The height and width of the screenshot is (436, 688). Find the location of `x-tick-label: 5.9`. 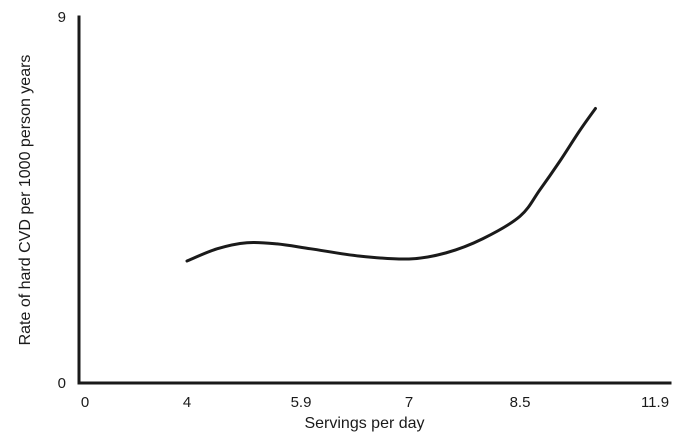

x-tick-label: 5.9 is located at coordinates (301, 402).